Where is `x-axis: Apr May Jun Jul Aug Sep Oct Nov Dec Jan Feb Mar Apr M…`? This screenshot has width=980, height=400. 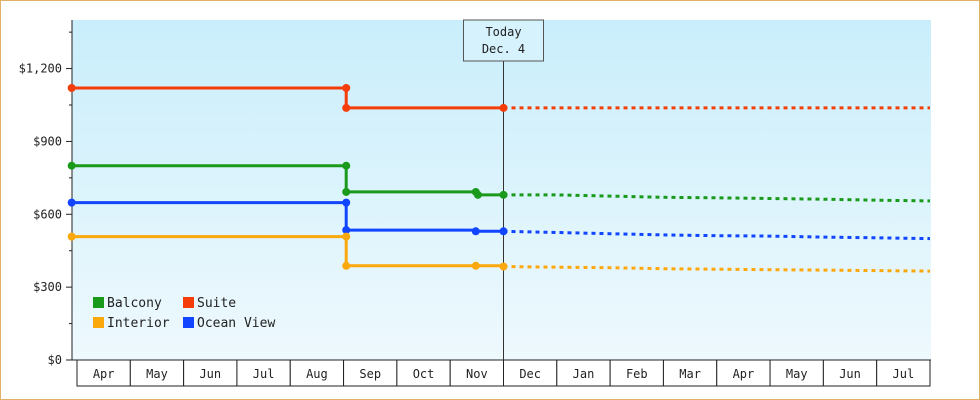 x-axis: Apr May Jun Jul Aug Sep Oct Nov Dec Jan Feb Mar Apr M… is located at coordinates (501, 373).